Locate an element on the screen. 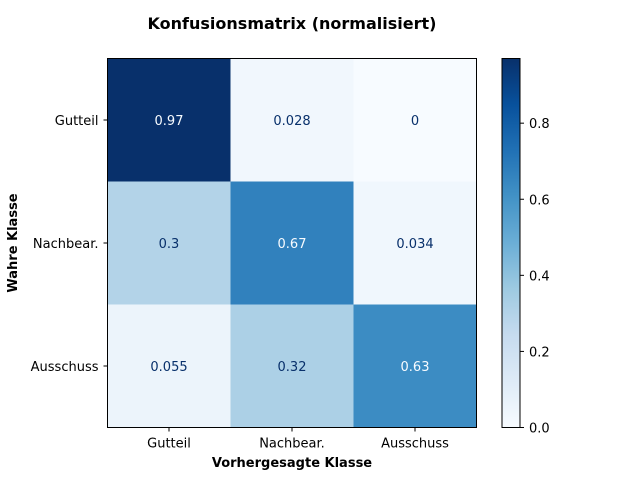 This screenshot has width=640, height=480. heatmap-cell-label: 0.97 is located at coordinates (169, 121).